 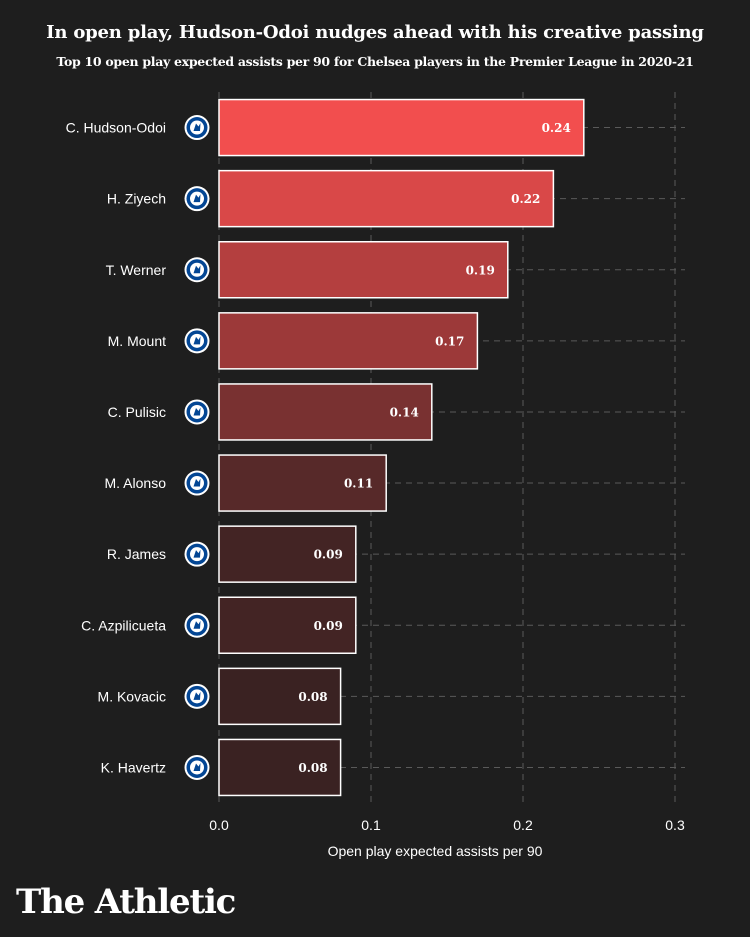 I want to click on bar-value-label: 0.14, so click(x=404, y=412).